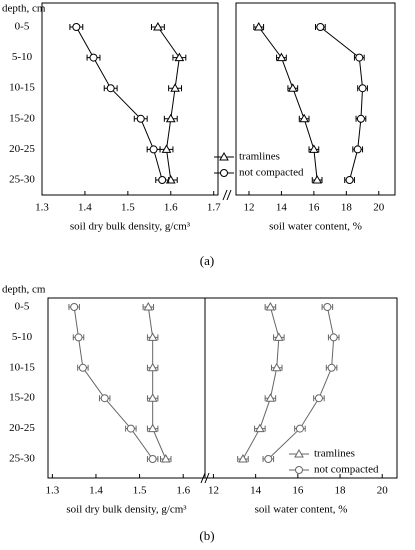  Describe the element at coordinates (22, 307) in the screenshot. I see `y-tick-label: 0-5` at that location.